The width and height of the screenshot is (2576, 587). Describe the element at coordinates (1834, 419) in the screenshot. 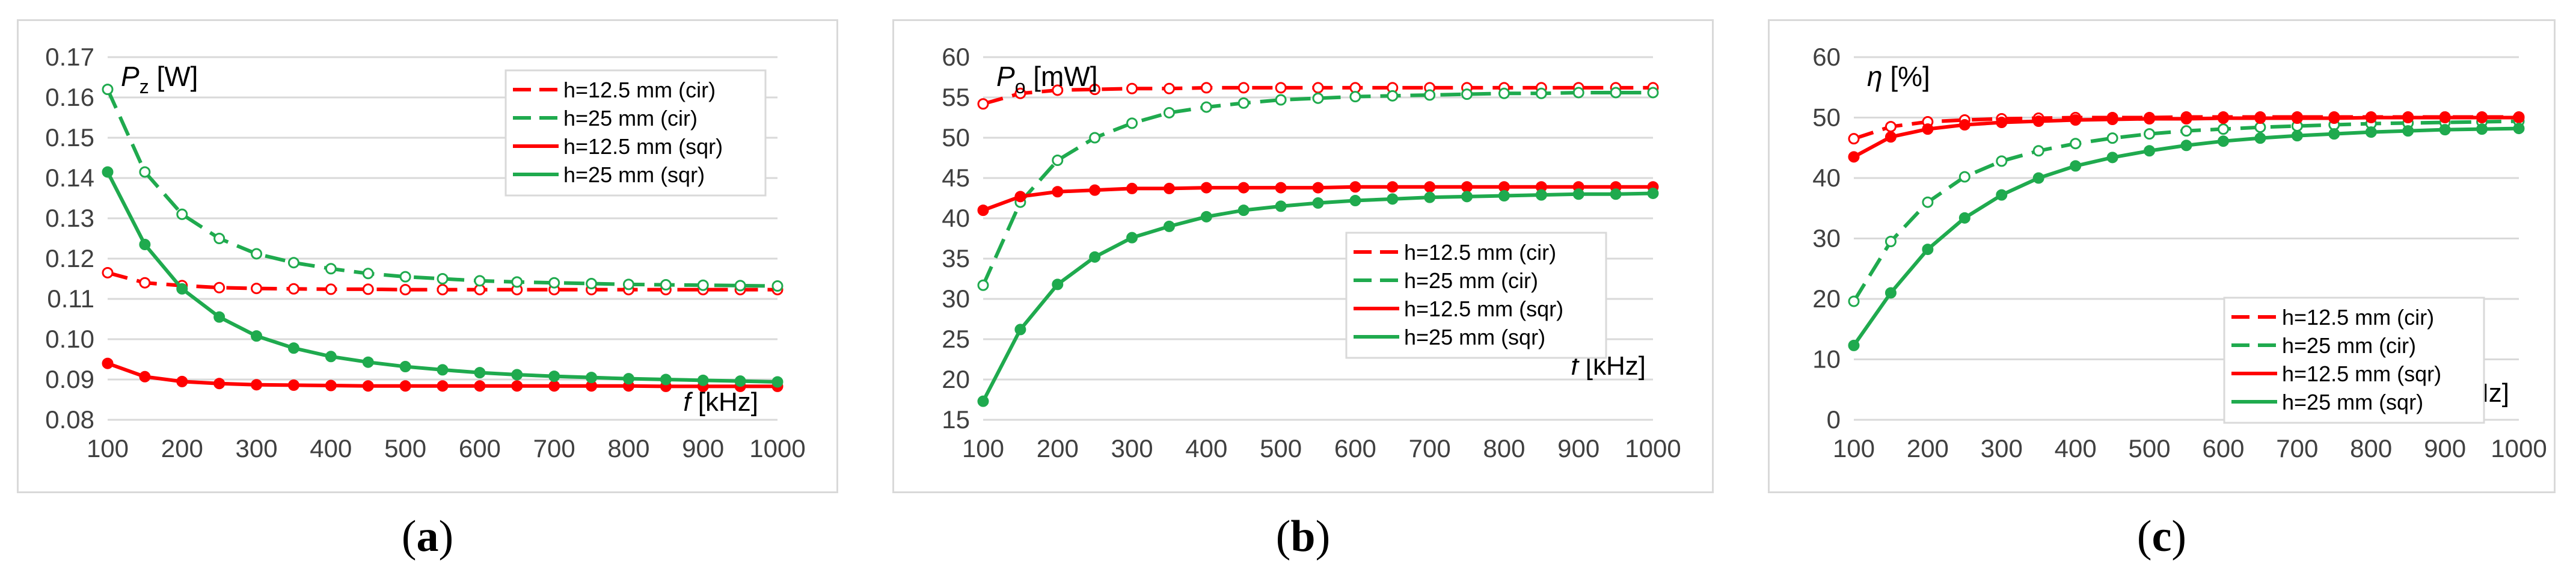

I see `y-tick-label: 0` at that location.